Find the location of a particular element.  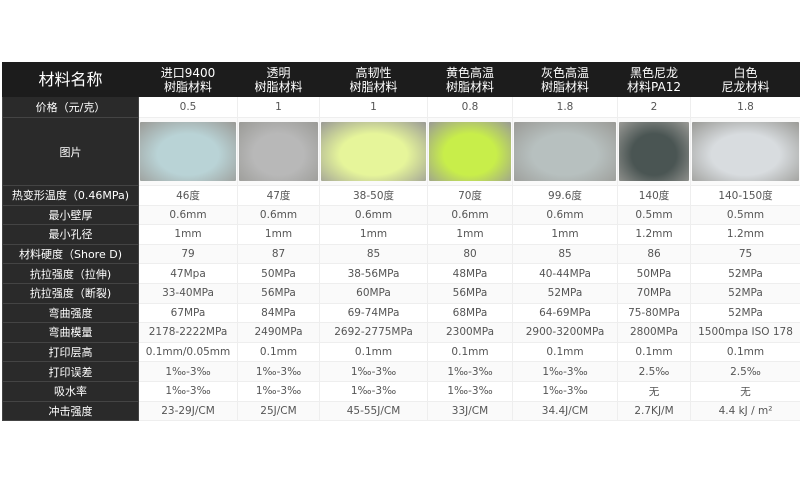

row-label: 抗拉强度（断裂) is located at coordinates (70, 293).